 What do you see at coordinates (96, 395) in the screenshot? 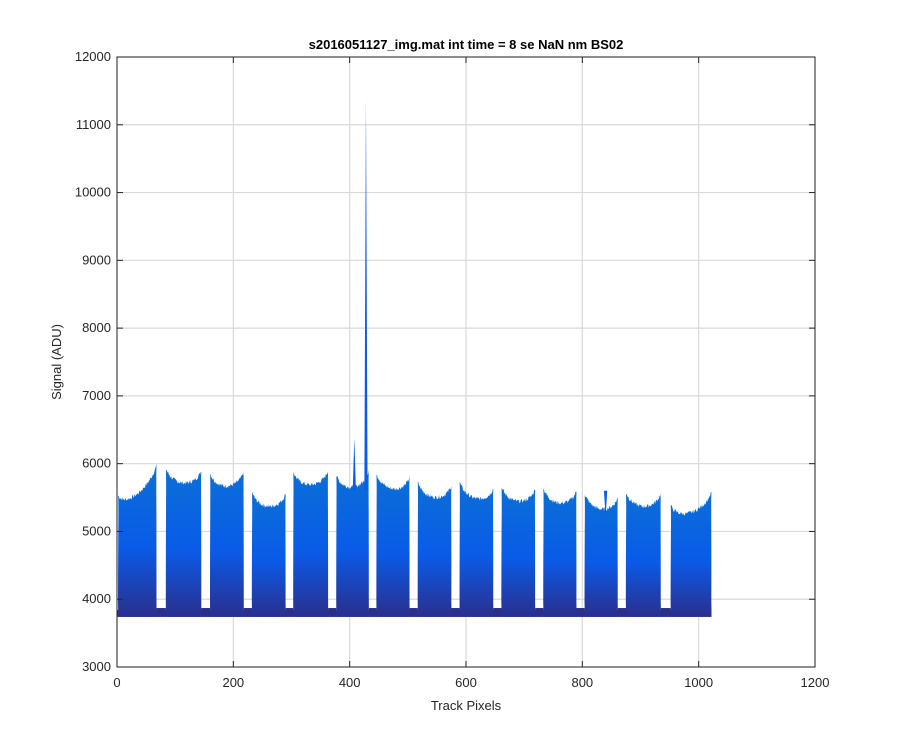
I see `y-tick-label: 7000` at bounding box center [96, 395].